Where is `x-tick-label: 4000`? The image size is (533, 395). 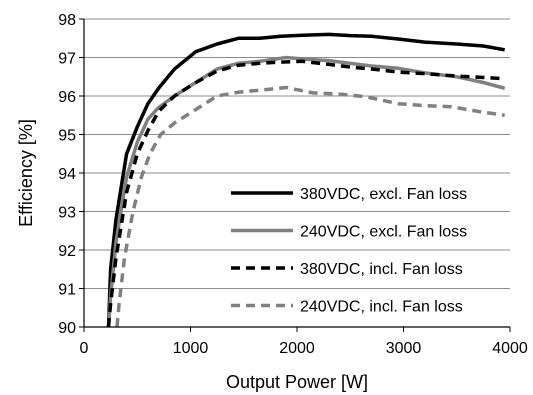
x-tick-label: 4000 is located at coordinates (510, 348).